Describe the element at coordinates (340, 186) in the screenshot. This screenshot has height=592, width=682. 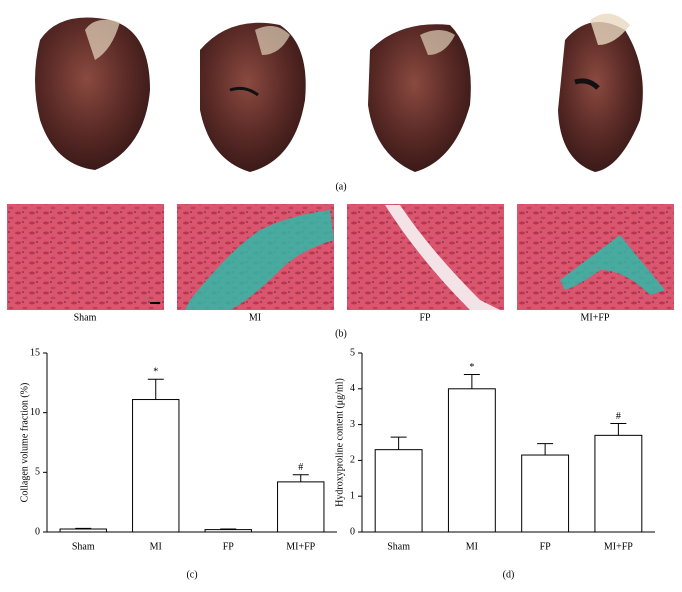
I see `panel-caption: (a)` at that location.